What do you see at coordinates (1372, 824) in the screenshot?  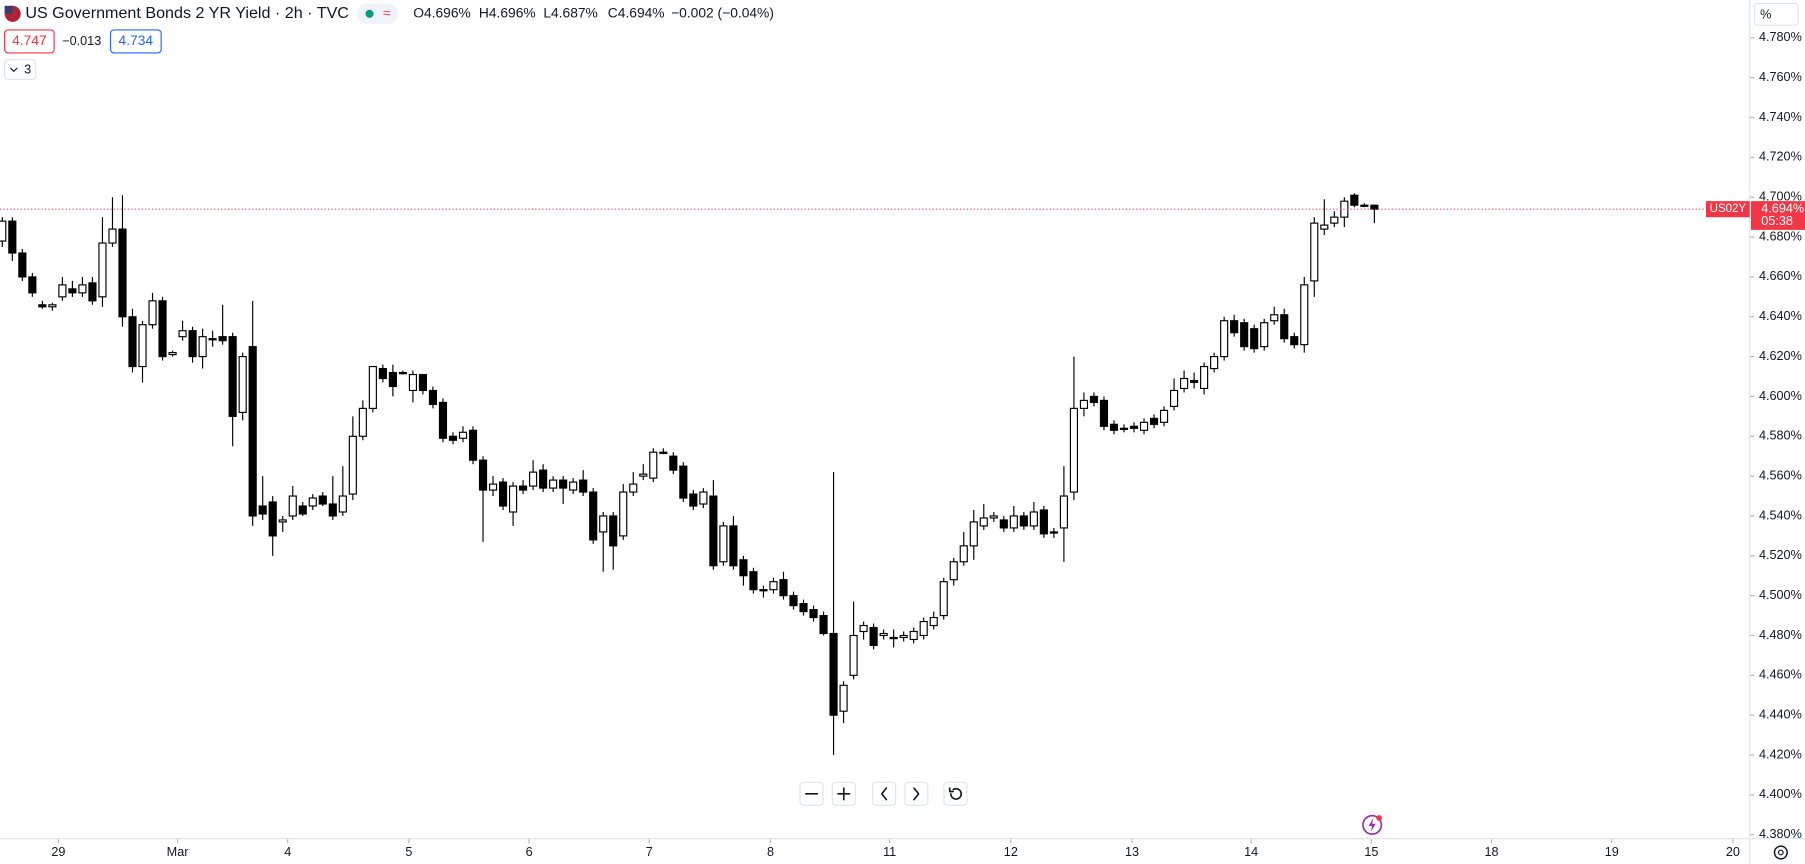 I see `lightning-icon` at bounding box center [1372, 824].